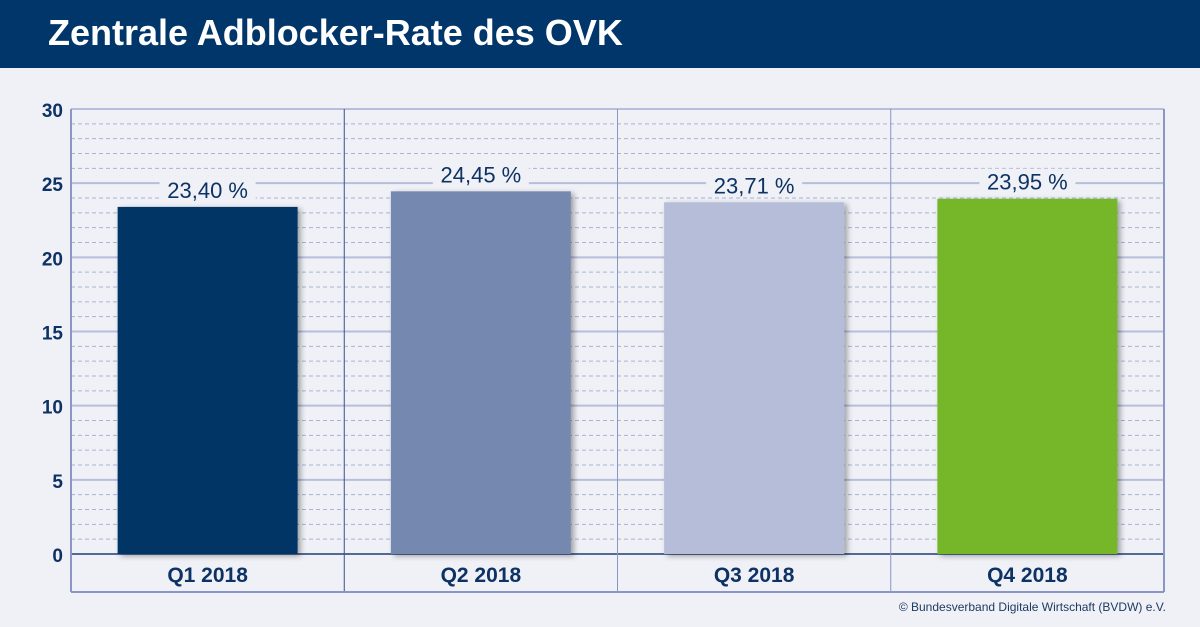 The width and height of the screenshot is (1200, 627). Describe the element at coordinates (207, 380) in the screenshot. I see `bar-q1-2018` at that location.